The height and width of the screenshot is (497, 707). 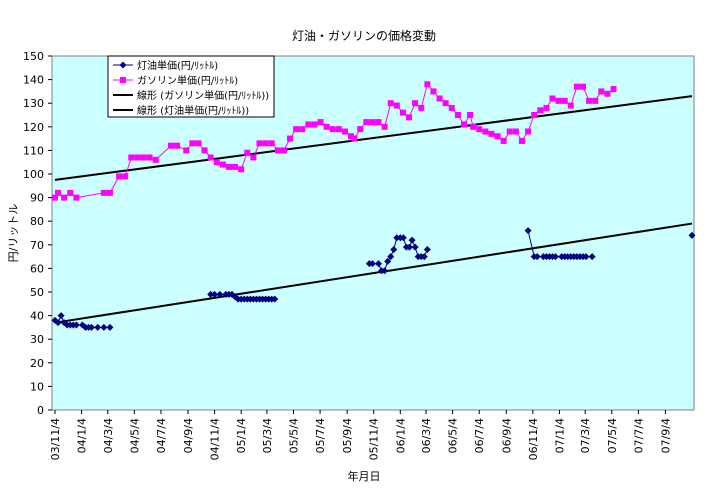 What do you see at coordinates (37, 268) in the screenshot?
I see `y-tick-label: 60` at bounding box center [37, 268].